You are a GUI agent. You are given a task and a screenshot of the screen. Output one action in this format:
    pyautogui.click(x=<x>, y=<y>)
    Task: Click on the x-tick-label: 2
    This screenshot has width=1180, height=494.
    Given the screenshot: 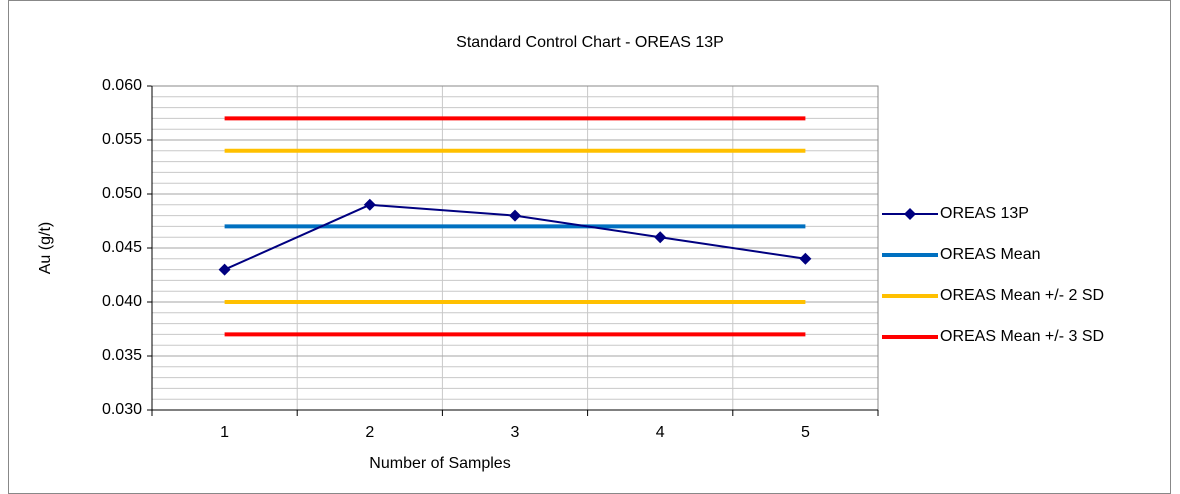 What is the action you would take?
    pyautogui.click(x=369, y=432)
    